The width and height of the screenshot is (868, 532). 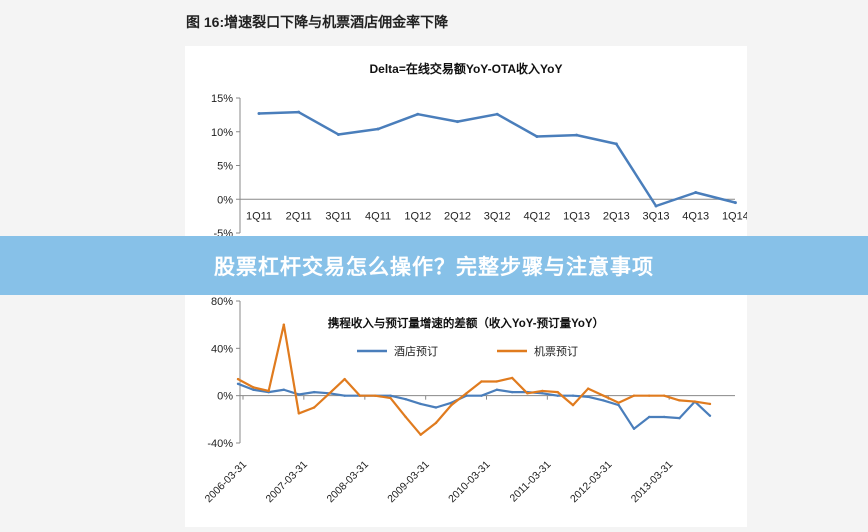 I want to click on chart2-x-tick-label: 2009-03-31, so click(x=408, y=482).